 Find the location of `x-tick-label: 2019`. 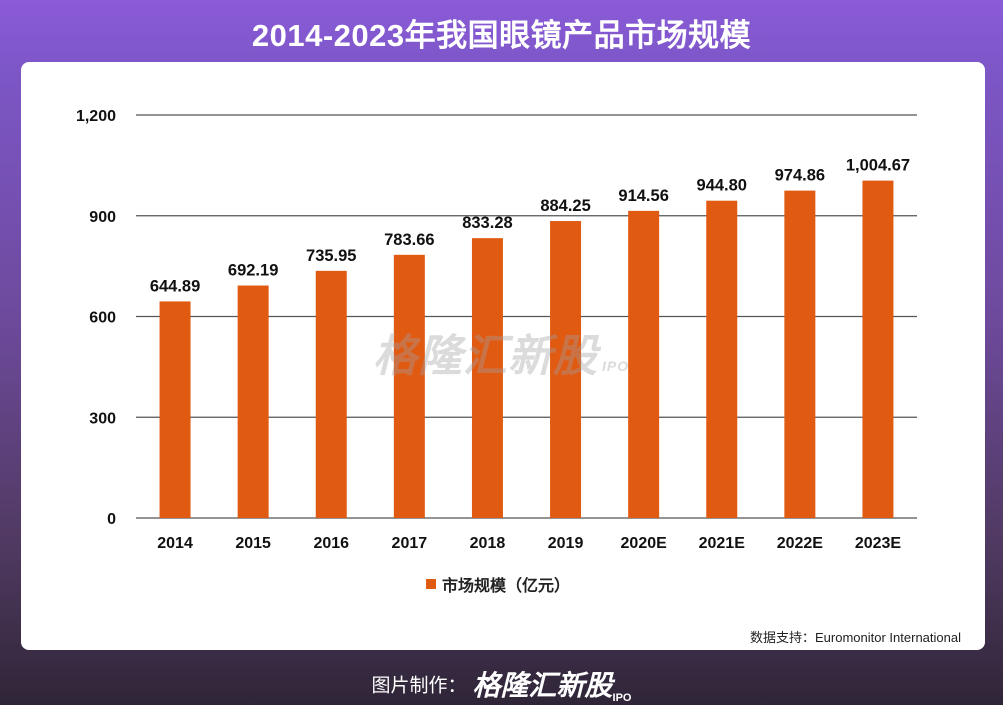

x-tick-label: 2019 is located at coordinates (566, 543).